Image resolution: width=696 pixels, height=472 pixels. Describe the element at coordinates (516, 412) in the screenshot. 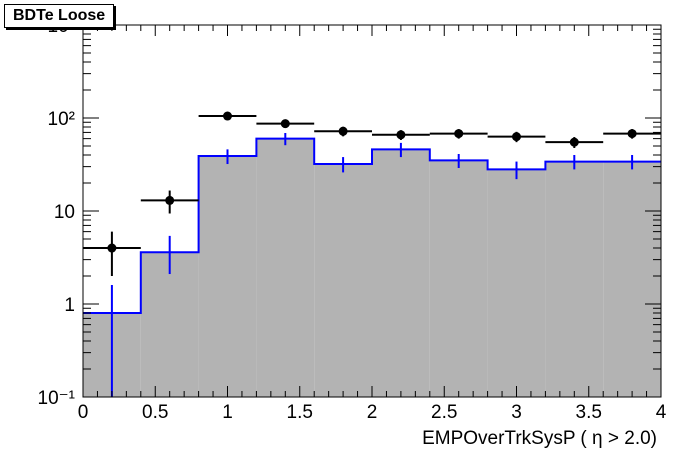

I see `x-tick-label: 3` at that location.